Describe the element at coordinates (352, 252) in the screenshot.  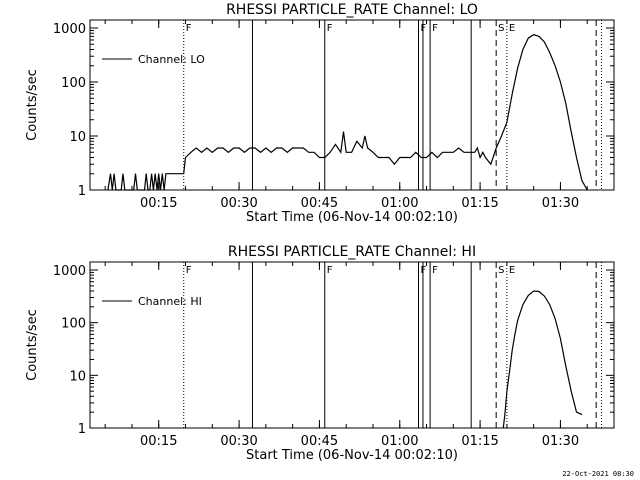
I see `chart-title: RHESSI PARTICLE_RATE Channel: HI` at that location.